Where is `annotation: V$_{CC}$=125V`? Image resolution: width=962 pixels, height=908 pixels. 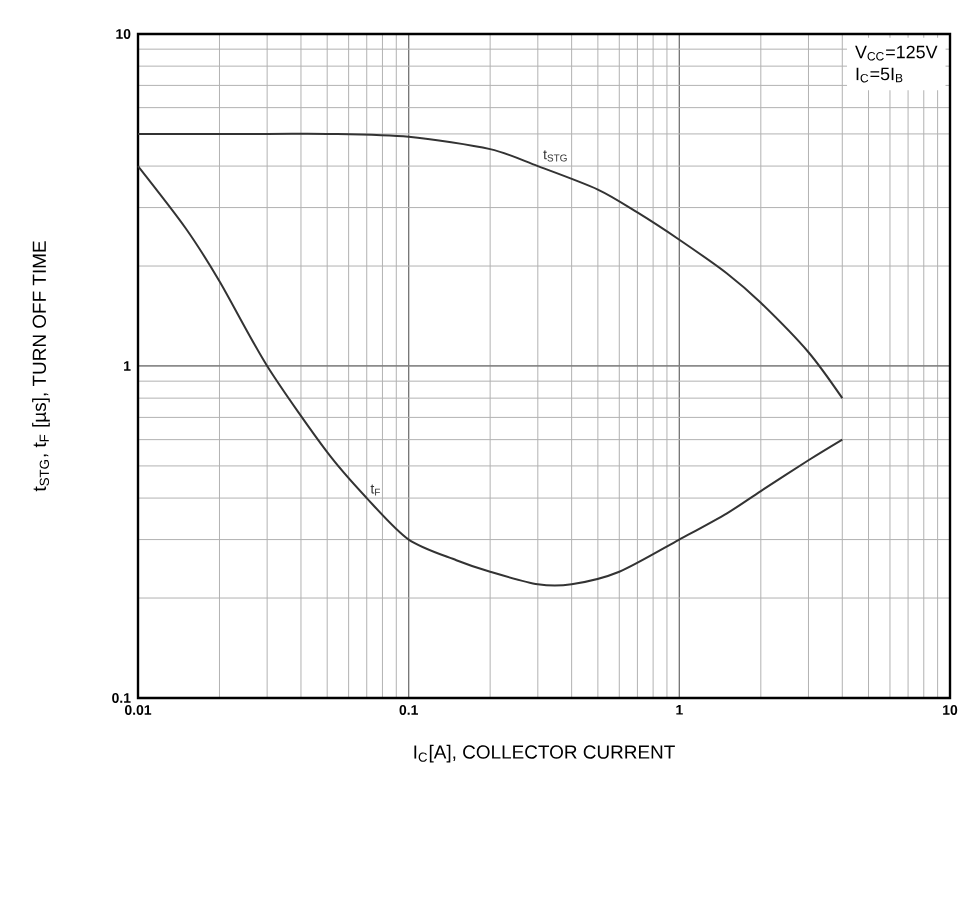
annotation: V$_{CC}$=125V is located at coordinates (896, 53).